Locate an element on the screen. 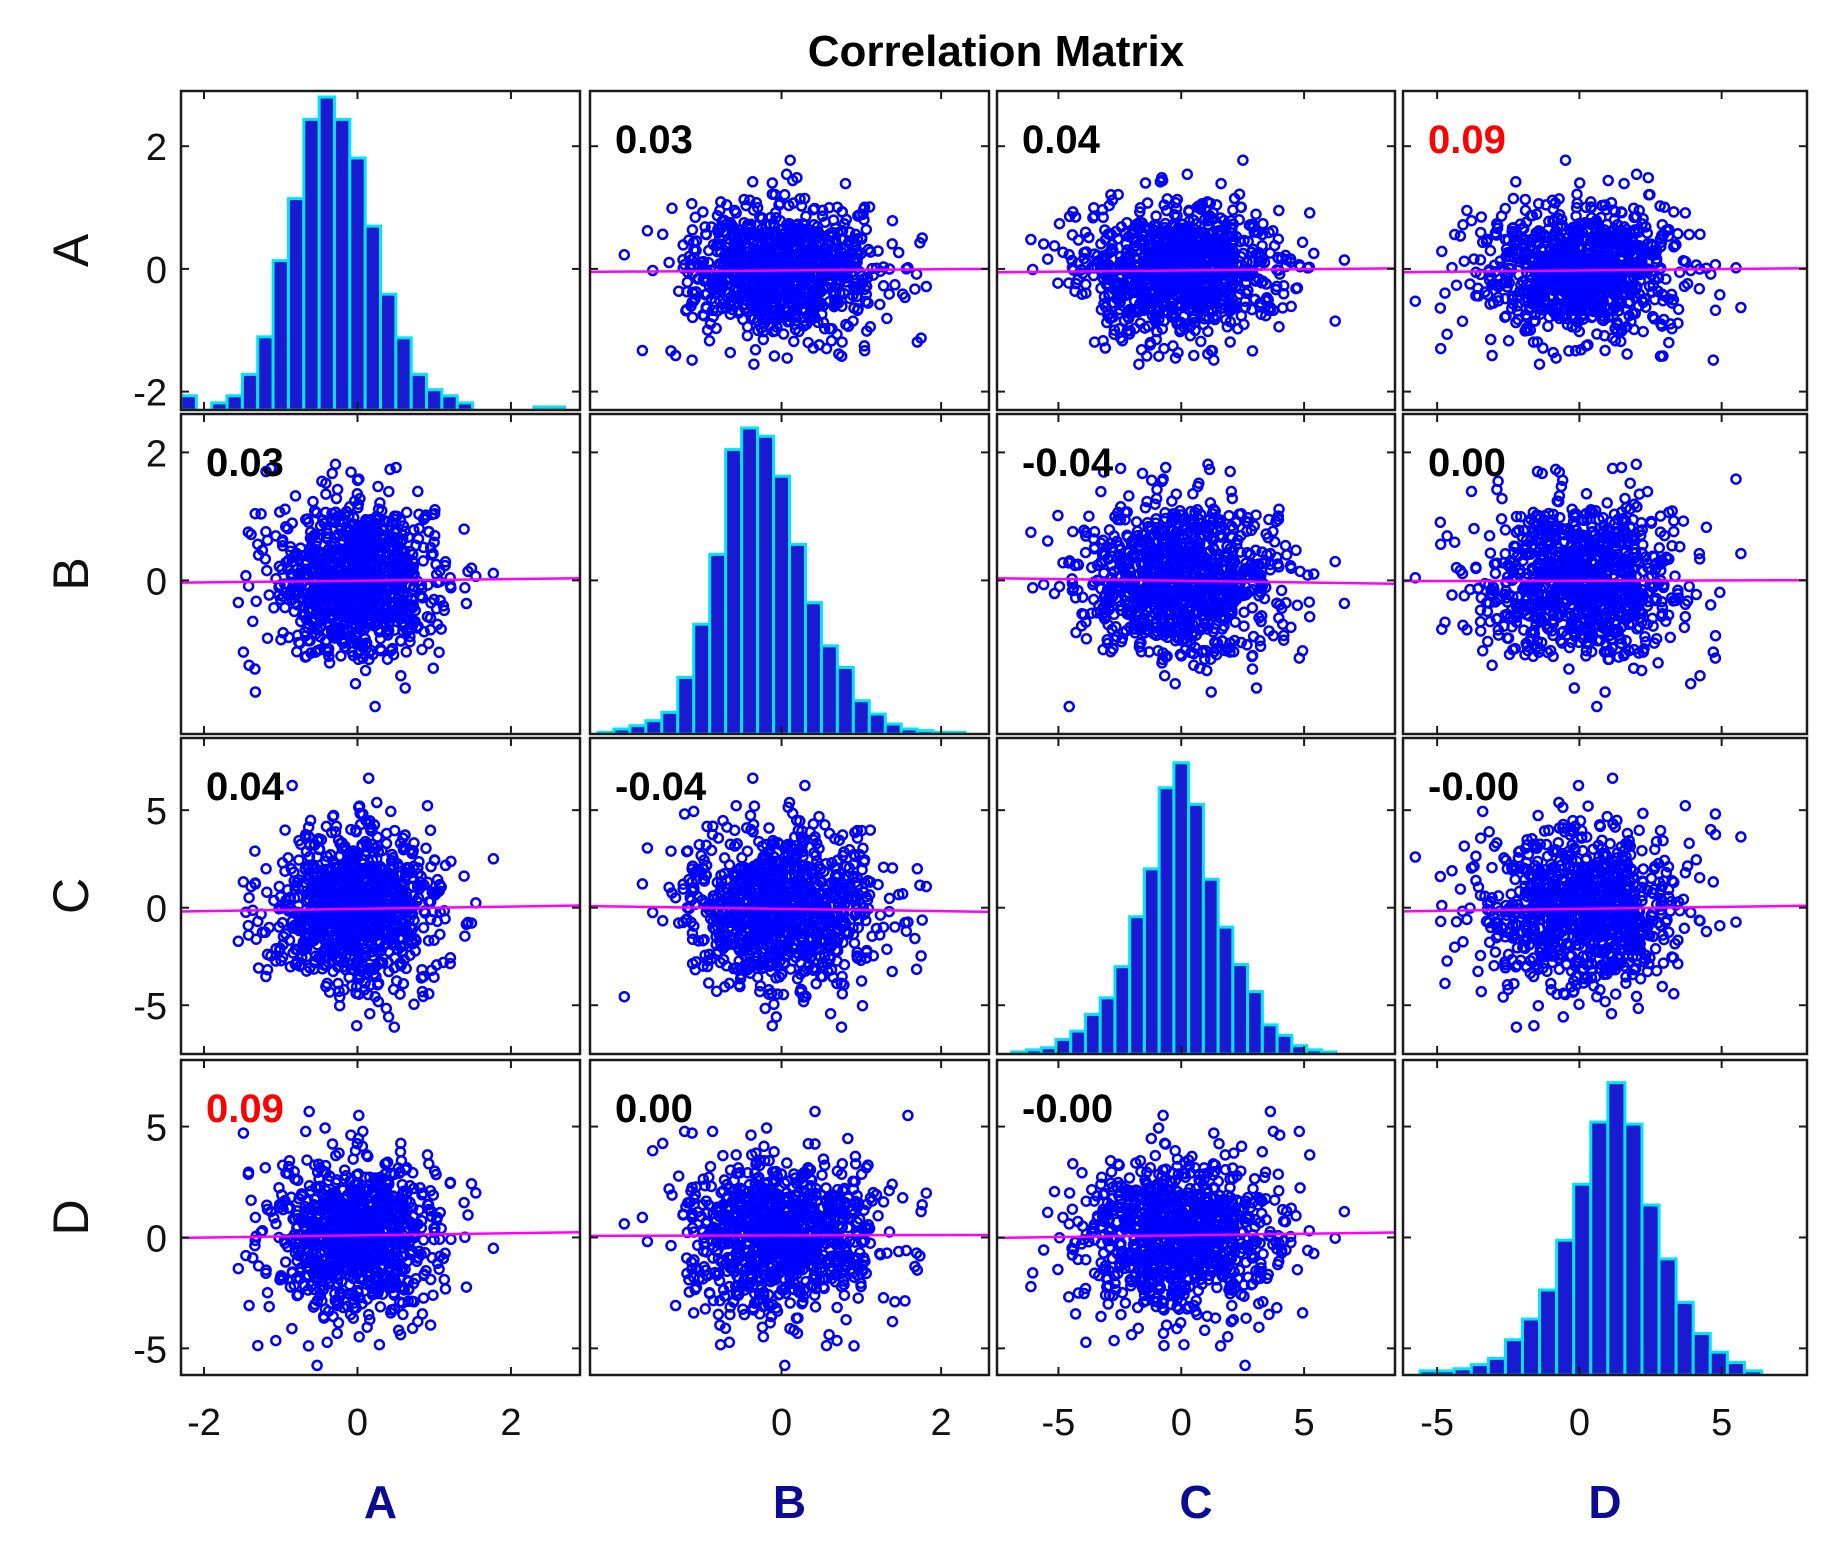 The image size is (1842, 1550). panel-plot-area is located at coordinates (781, 580).